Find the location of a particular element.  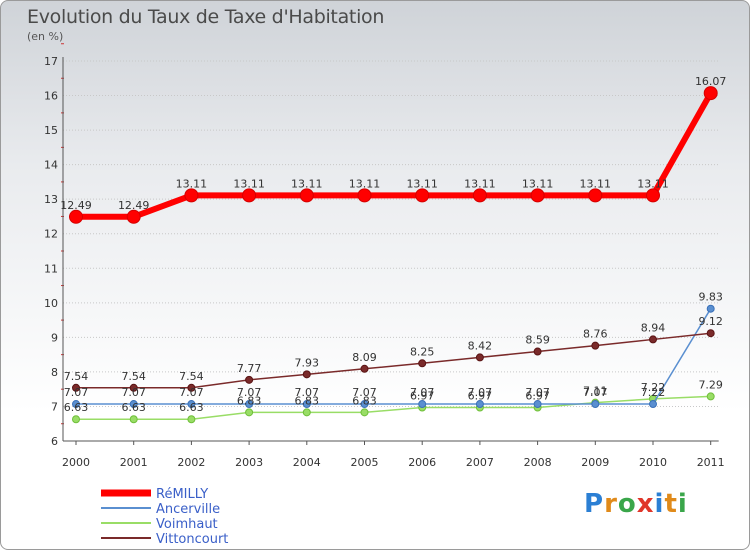

x-tick-label: 2003 is located at coordinates (249, 462).